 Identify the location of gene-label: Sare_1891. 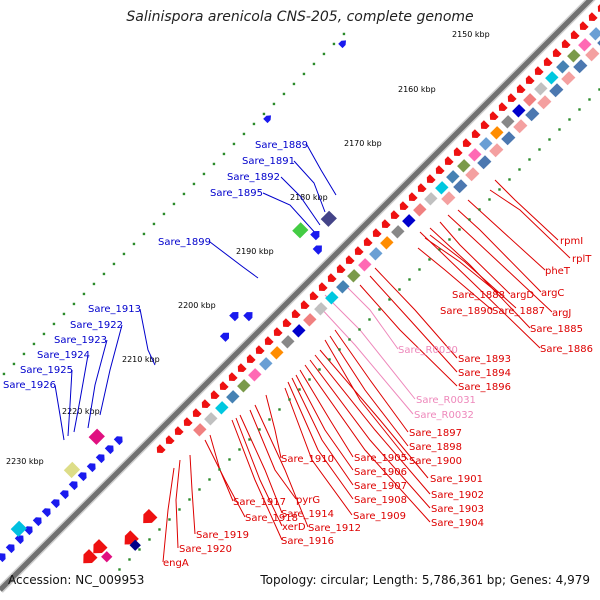
(268, 161).